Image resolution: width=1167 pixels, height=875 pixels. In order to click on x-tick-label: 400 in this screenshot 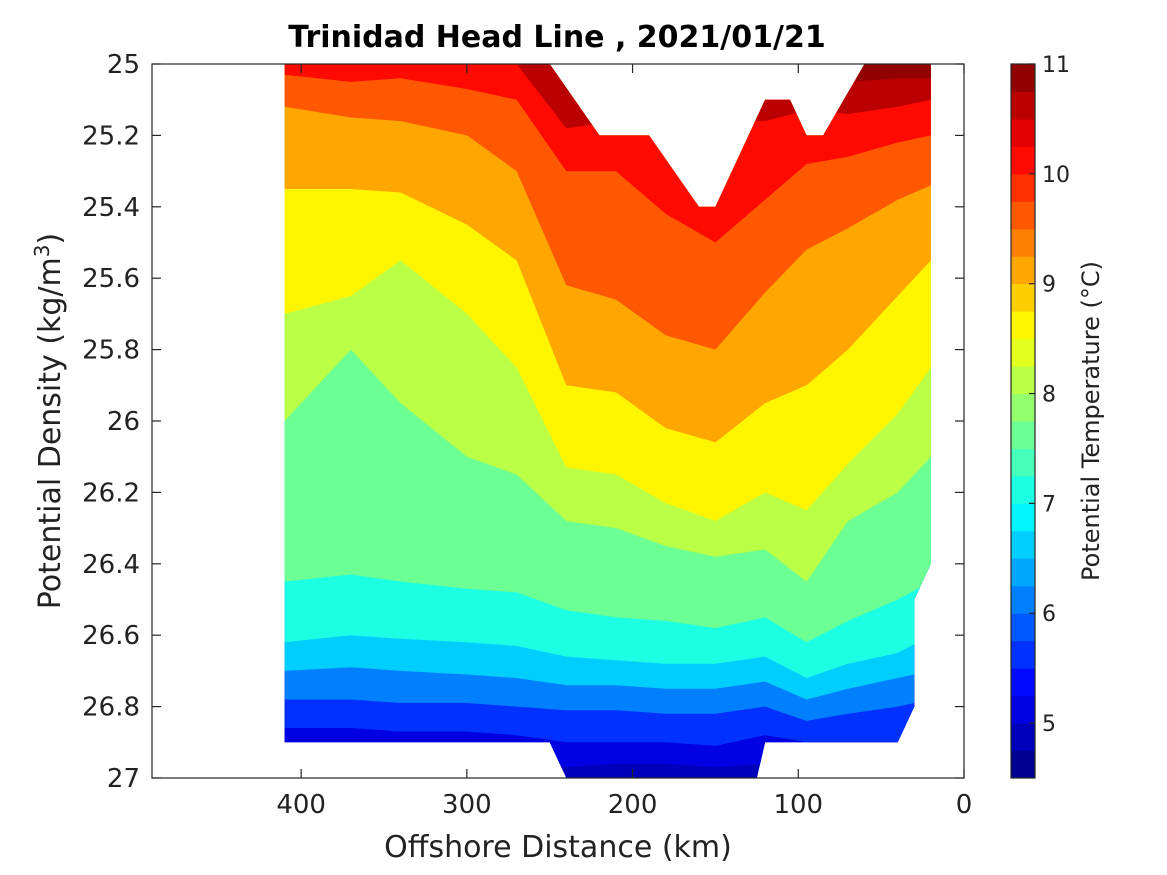, I will do `click(301, 805)`.